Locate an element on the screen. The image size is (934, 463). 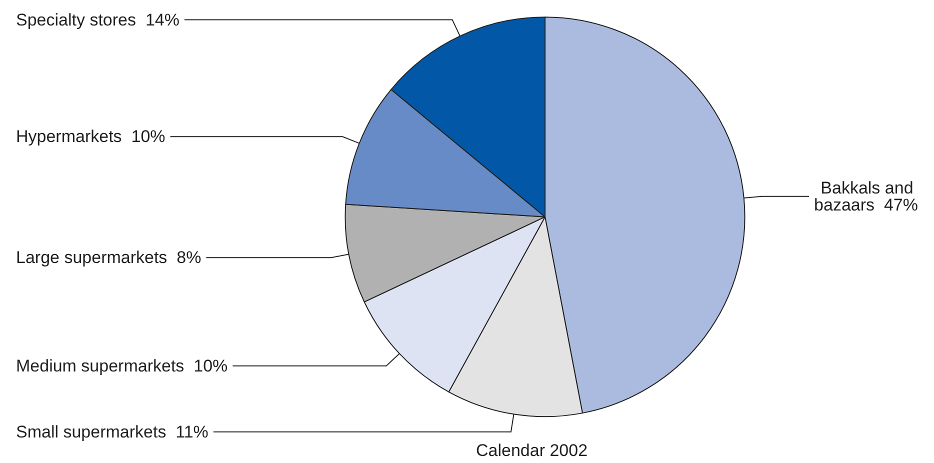
slice-label: Bakkals and bazaars 47% is located at coordinates (866, 196).